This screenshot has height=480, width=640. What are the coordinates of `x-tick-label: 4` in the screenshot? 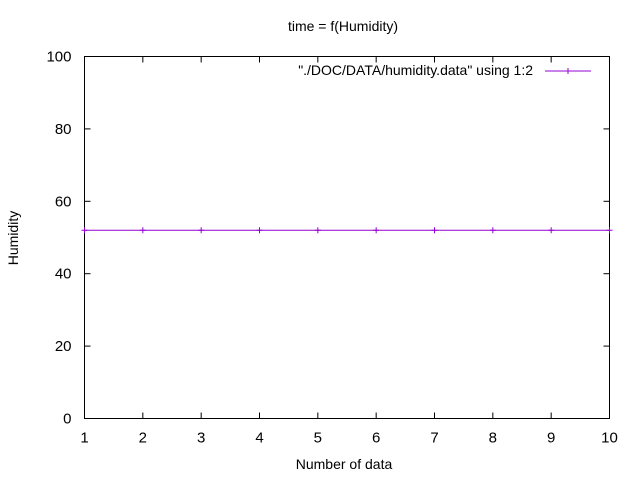 It's located at (259, 438).